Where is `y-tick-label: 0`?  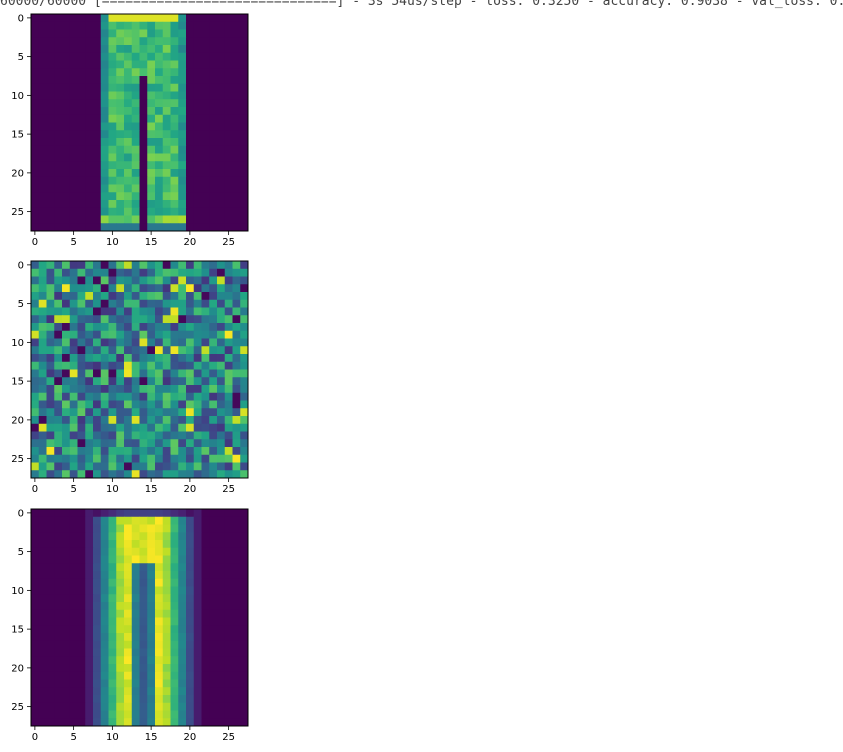 y-tick-label: 0 is located at coordinates (21, 265).